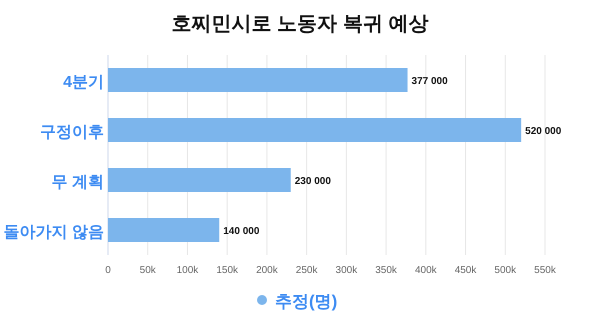 The image size is (600, 320). Describe the element at coordinates (83, 82) in the screenshot. I see `y-tick-label: 4분기` at that location.